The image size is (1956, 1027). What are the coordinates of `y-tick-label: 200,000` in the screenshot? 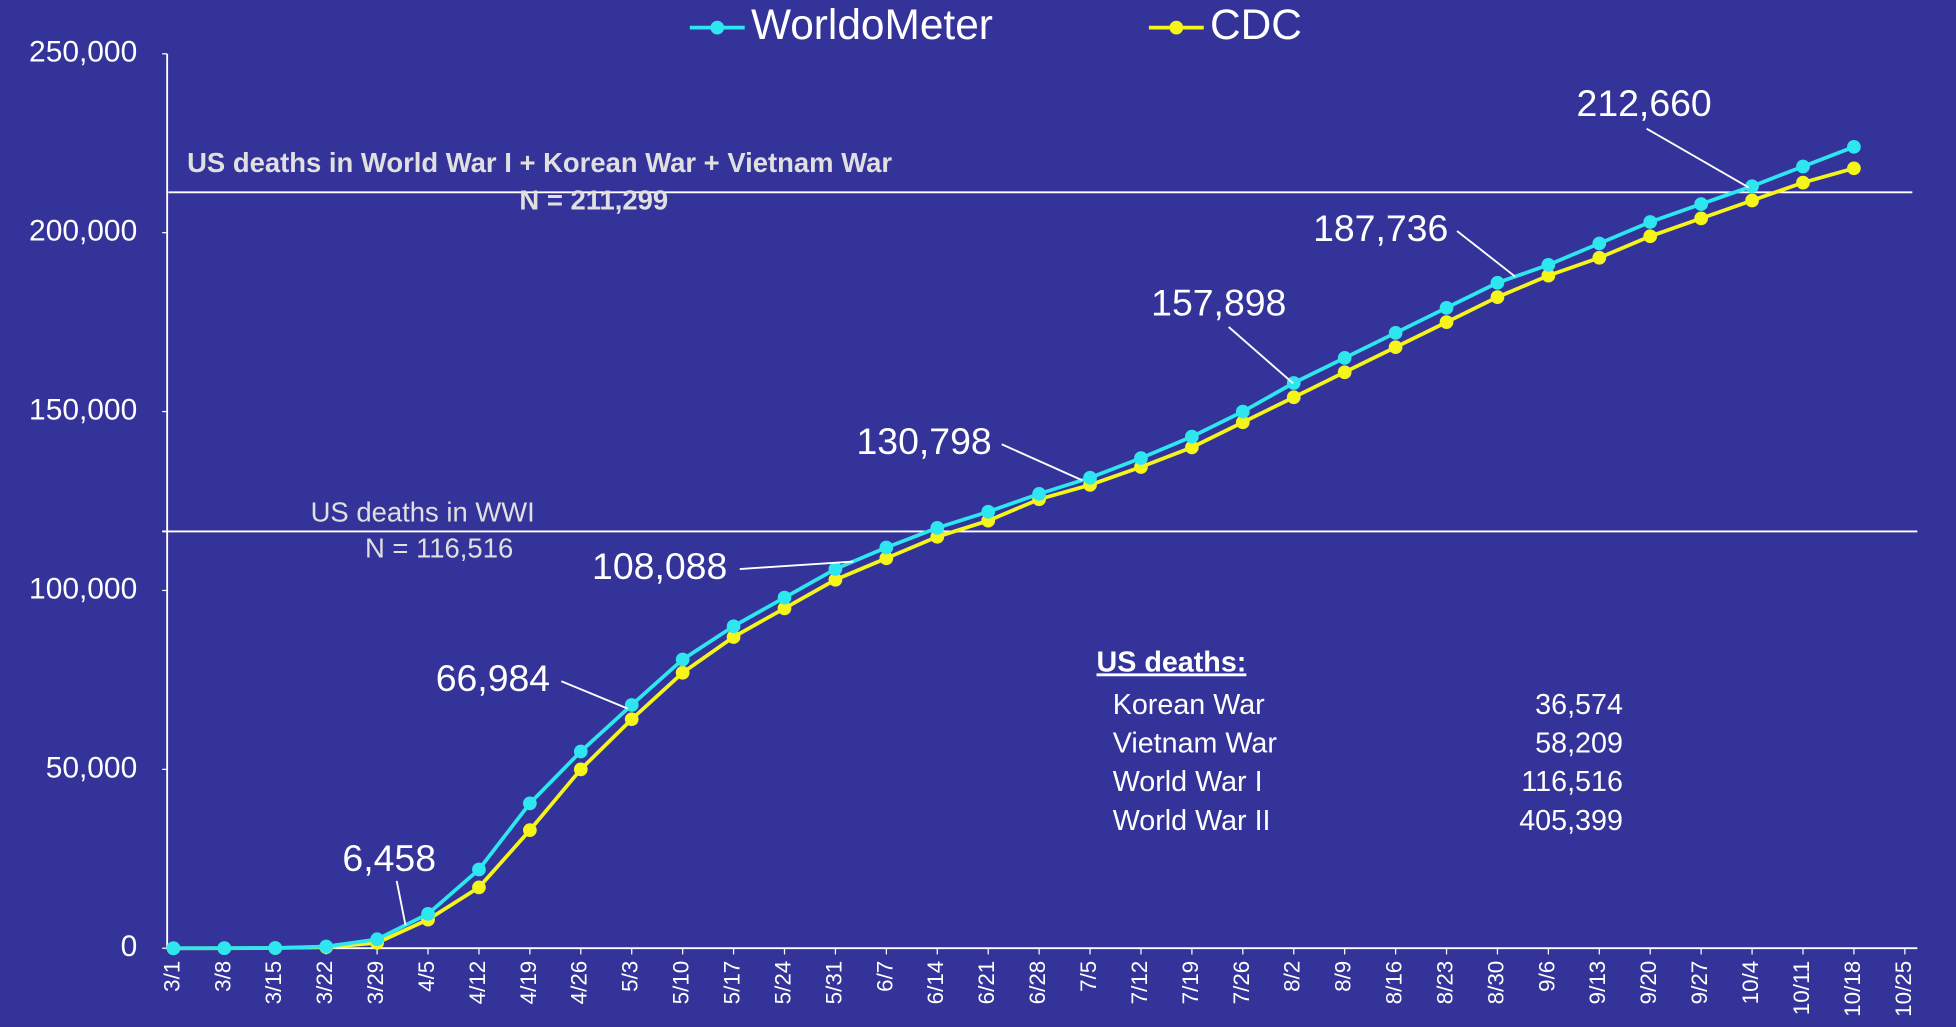 It's located at (83, 231).